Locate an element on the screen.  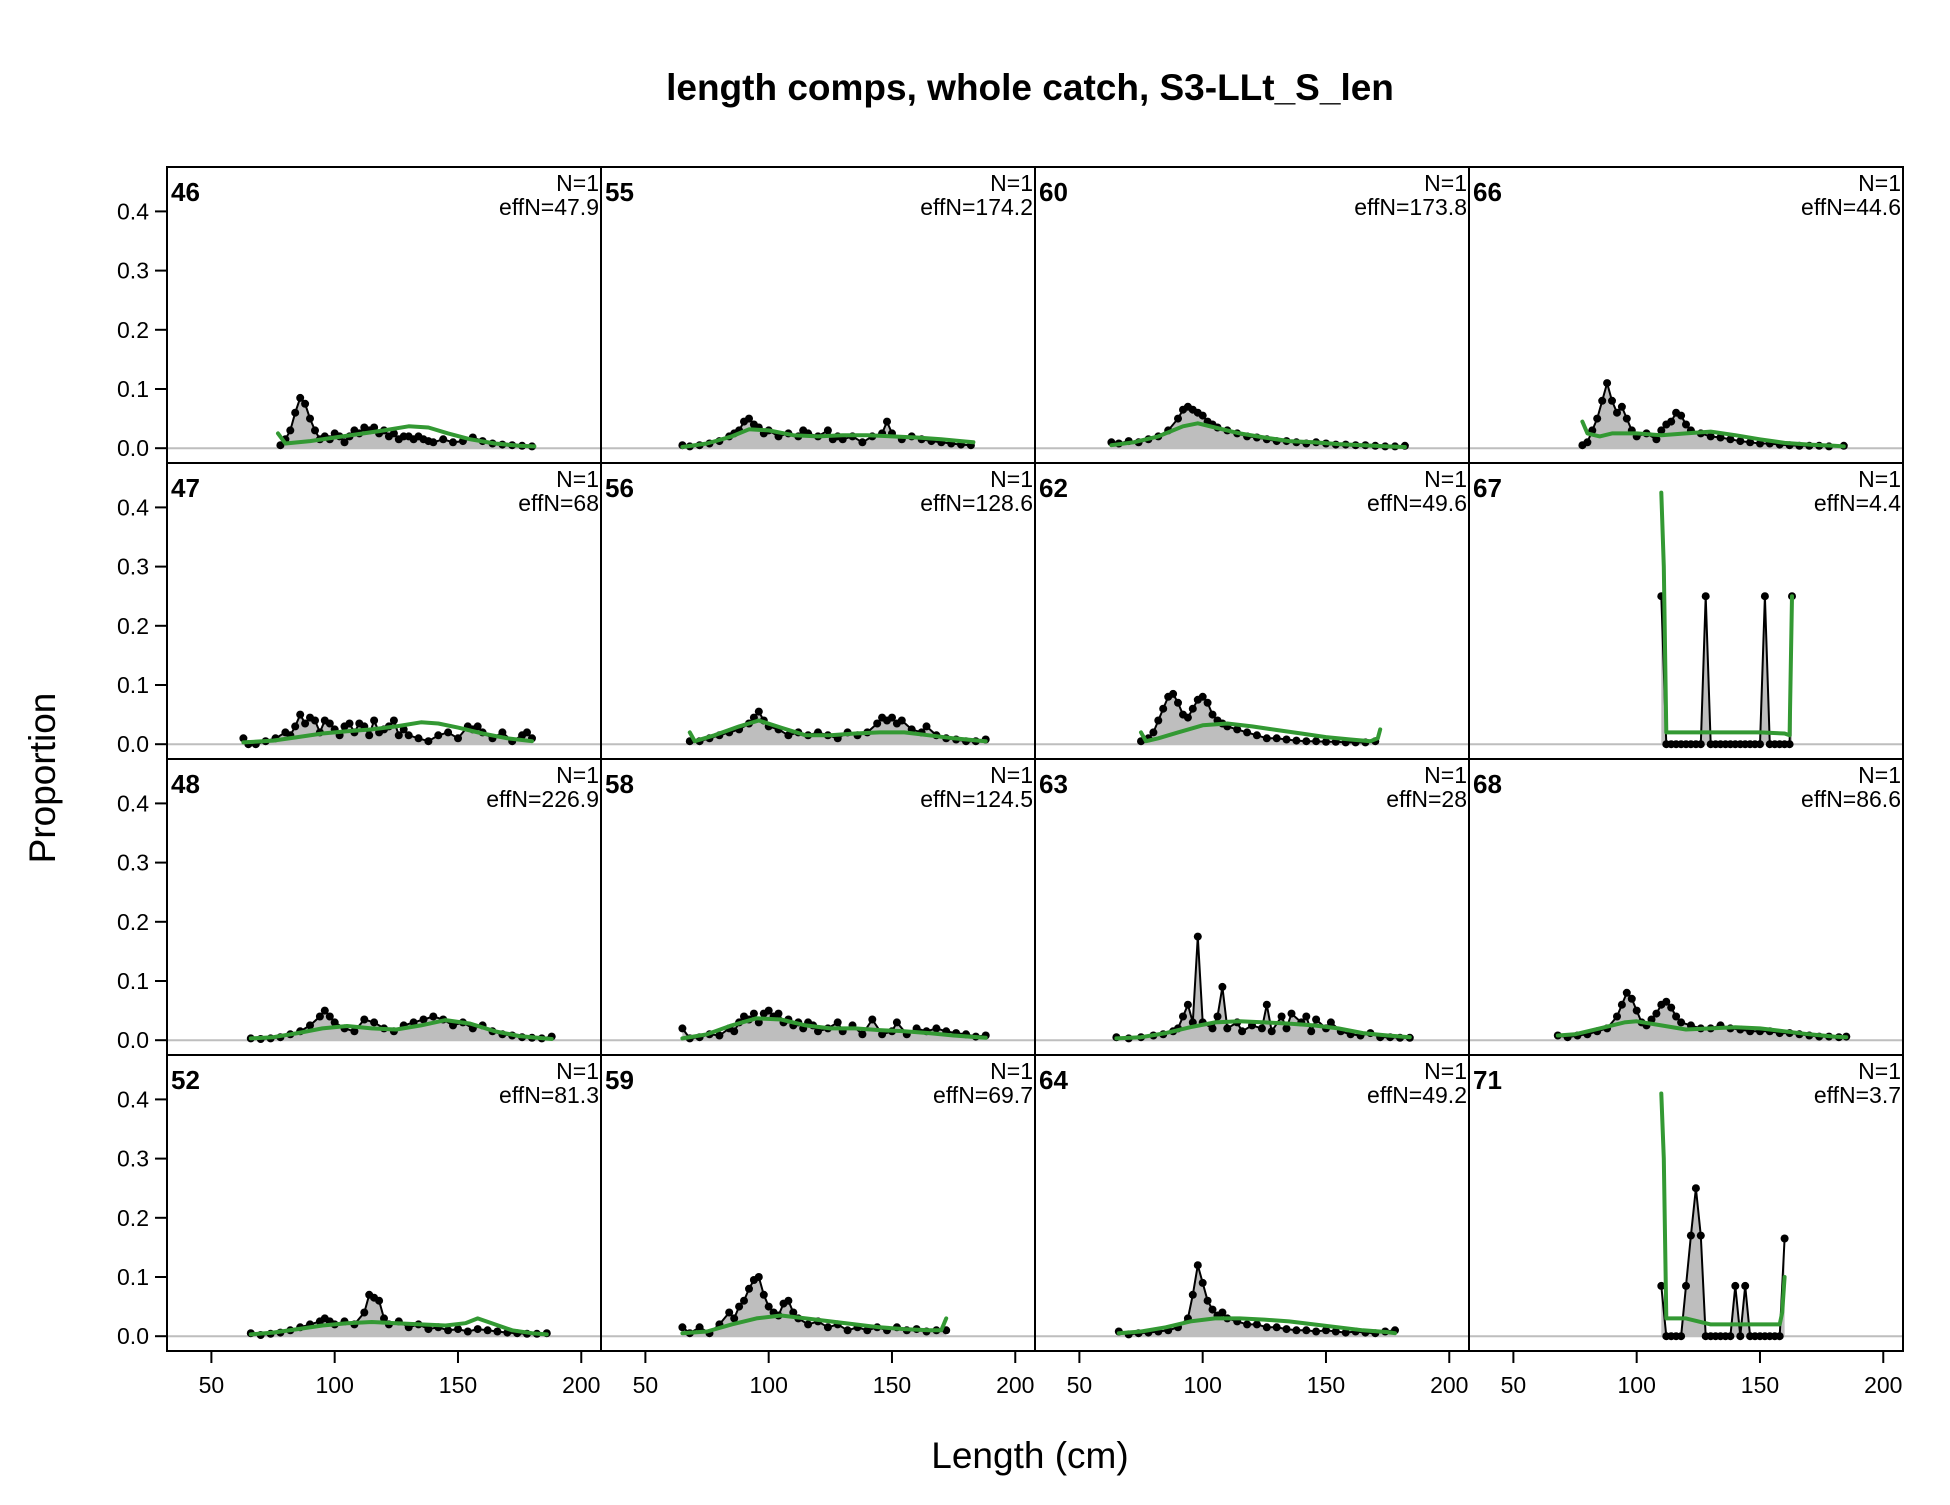
observed-line is located at coordinates (1723, 1263).